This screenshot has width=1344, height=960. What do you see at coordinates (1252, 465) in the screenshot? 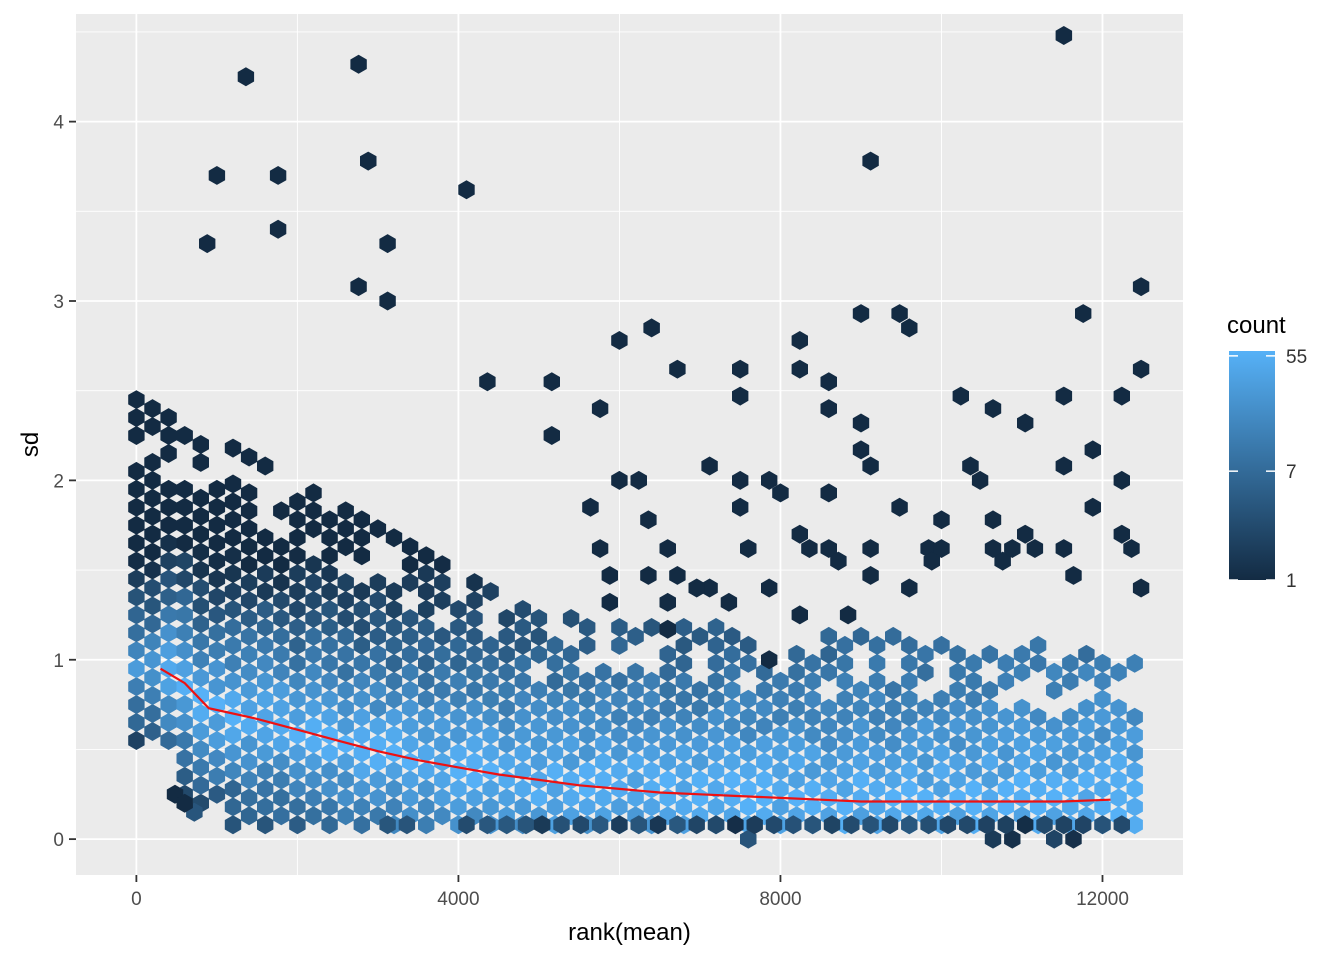
I see `legend-colorbar` at bounding box center [1252, 465].